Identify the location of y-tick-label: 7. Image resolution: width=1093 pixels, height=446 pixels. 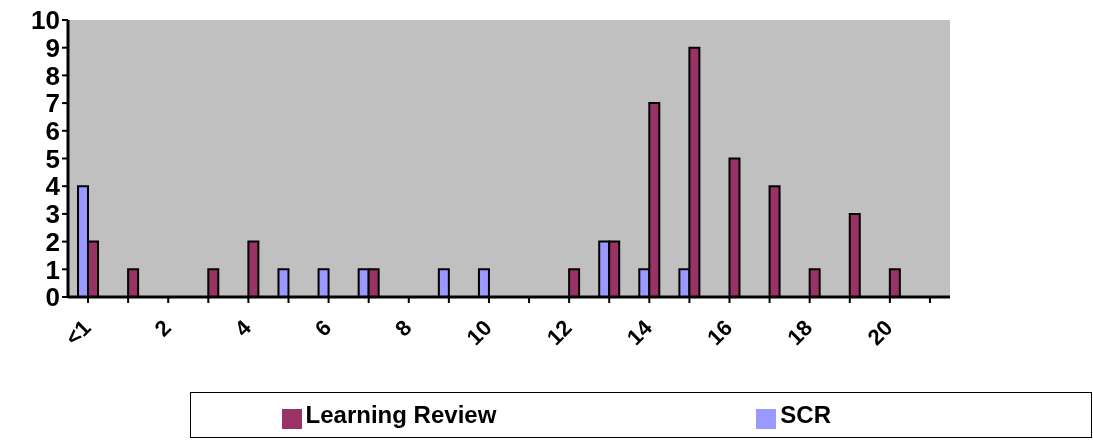
(52, 103).